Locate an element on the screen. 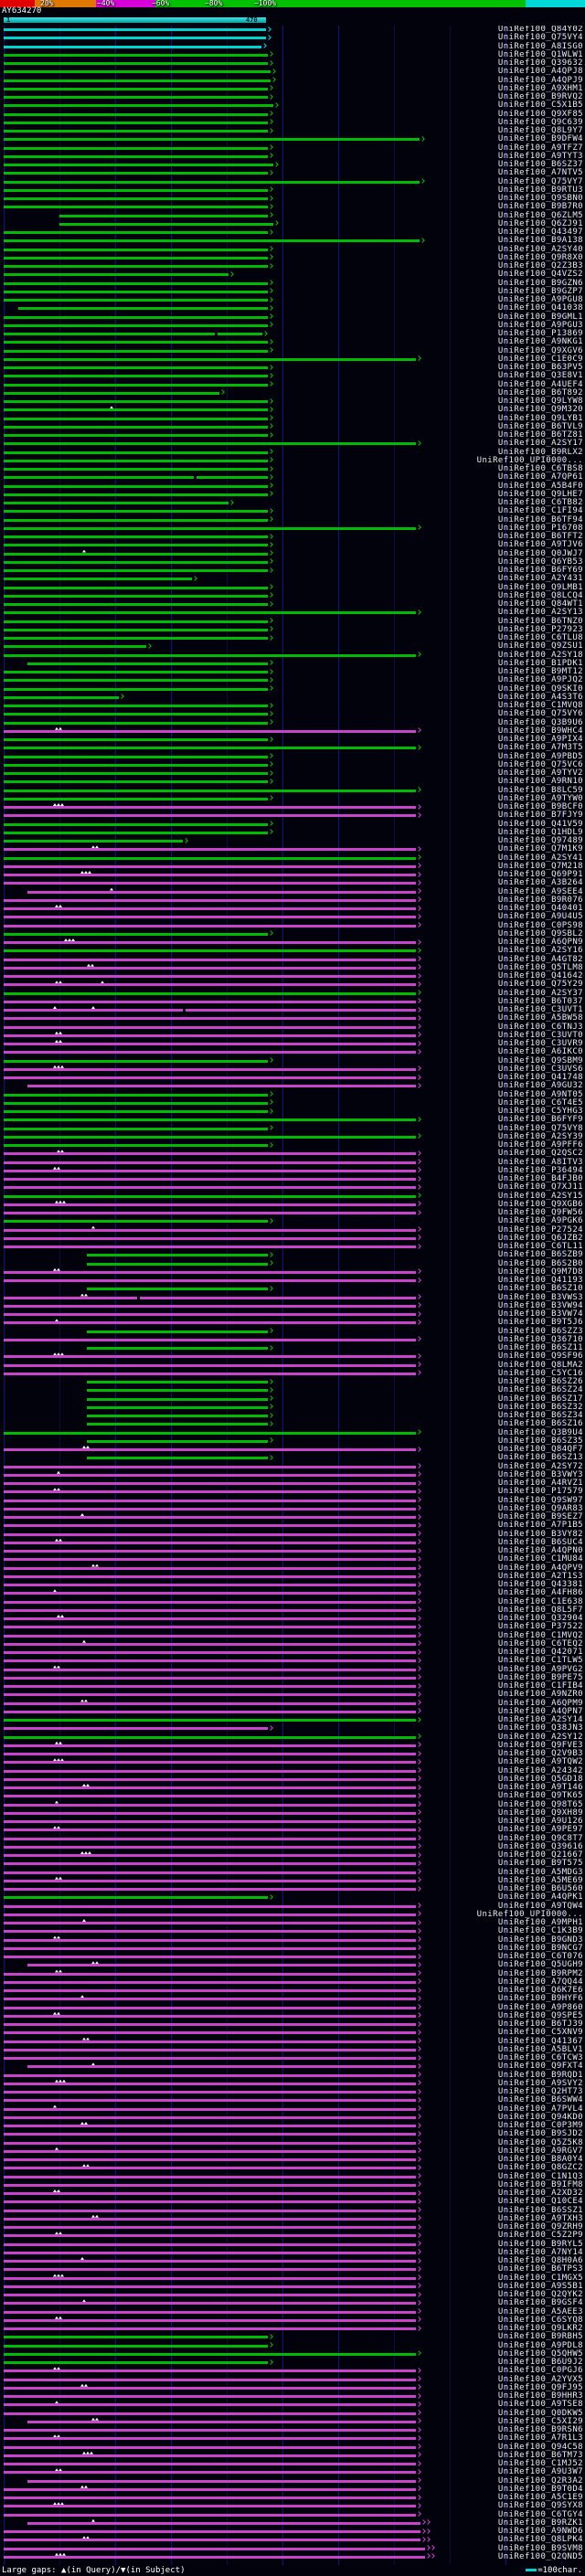 This screenshot has height=2576, width=585. hit-label: UniRef100_C3UVT0 is located at coordinates (540, 1035).